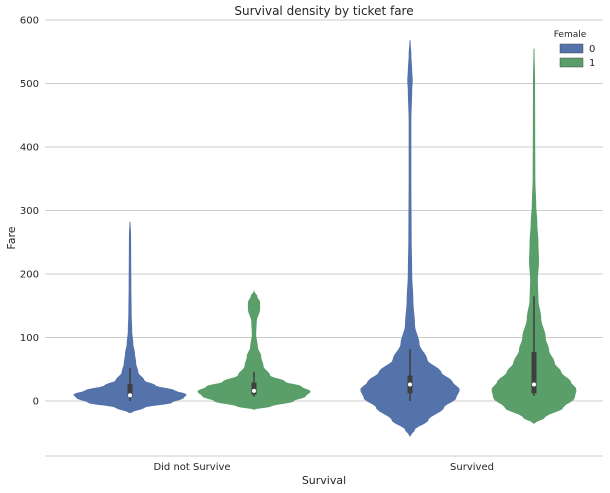  I want to click on x-tick-label: Did not Survive, so click(191, 467).